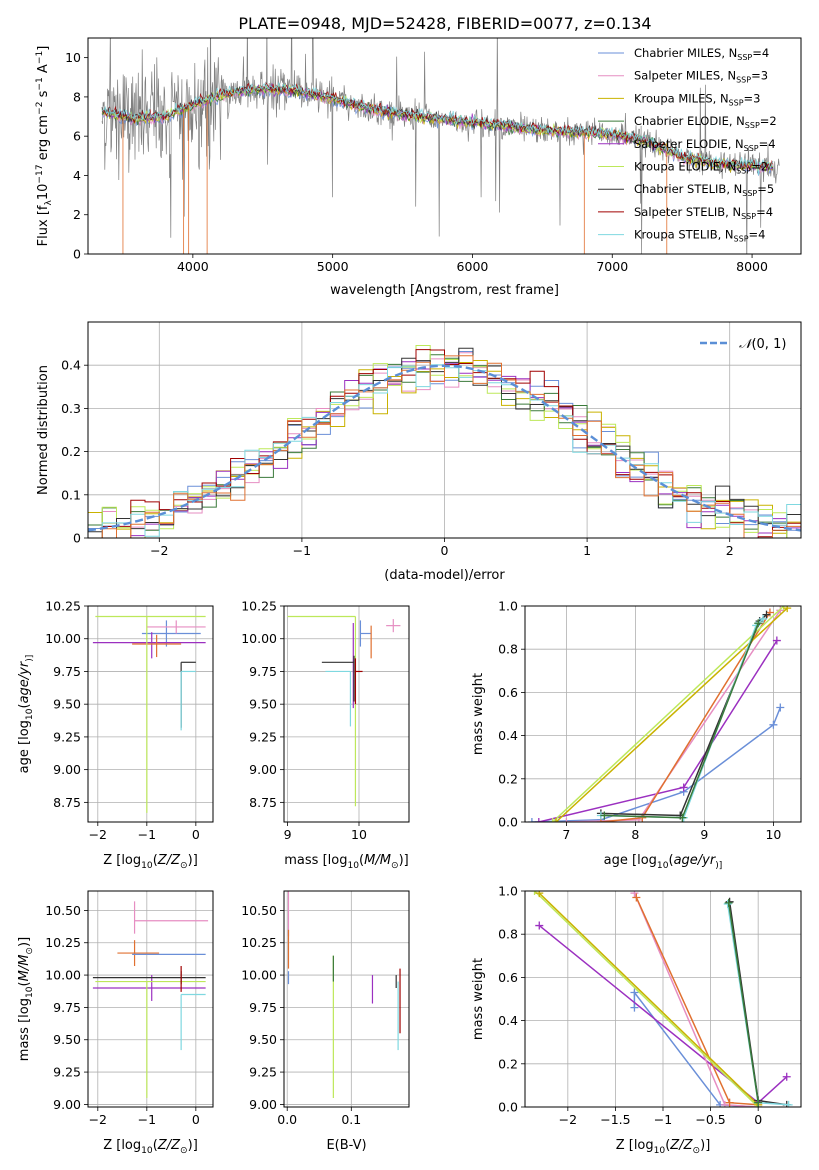  What do you see at coordinates (473, 266) in the screenshot?
I see `x-tick-label: 6000` at bounding box center [473, 266].